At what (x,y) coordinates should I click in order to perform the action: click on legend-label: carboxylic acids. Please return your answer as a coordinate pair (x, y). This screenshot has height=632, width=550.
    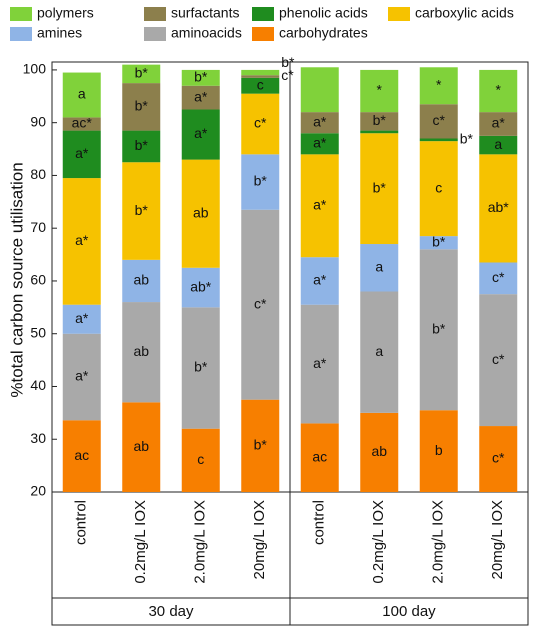
    Looking at the image, I should click on (464, 13).